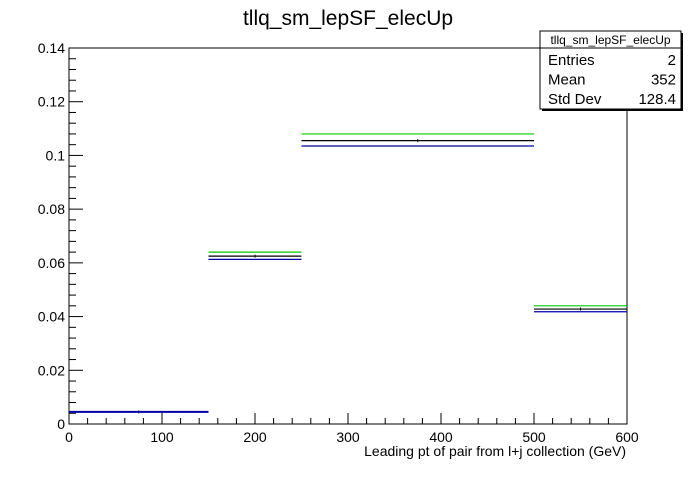 The height and width of the screenshot is (477, 696). What do you see at coordinates (657, 99) in the screenshot?
I see `stats-value: 128.4` at bounding box center [657, 99].